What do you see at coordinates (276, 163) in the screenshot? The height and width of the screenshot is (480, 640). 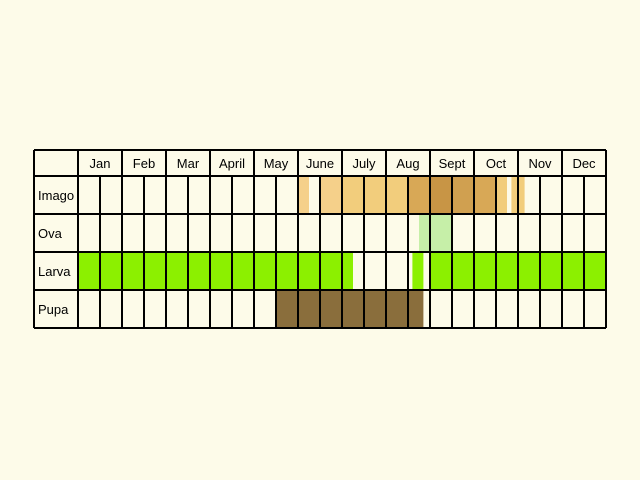 I see `month-label-may: May` at bounding box center [276, 163].